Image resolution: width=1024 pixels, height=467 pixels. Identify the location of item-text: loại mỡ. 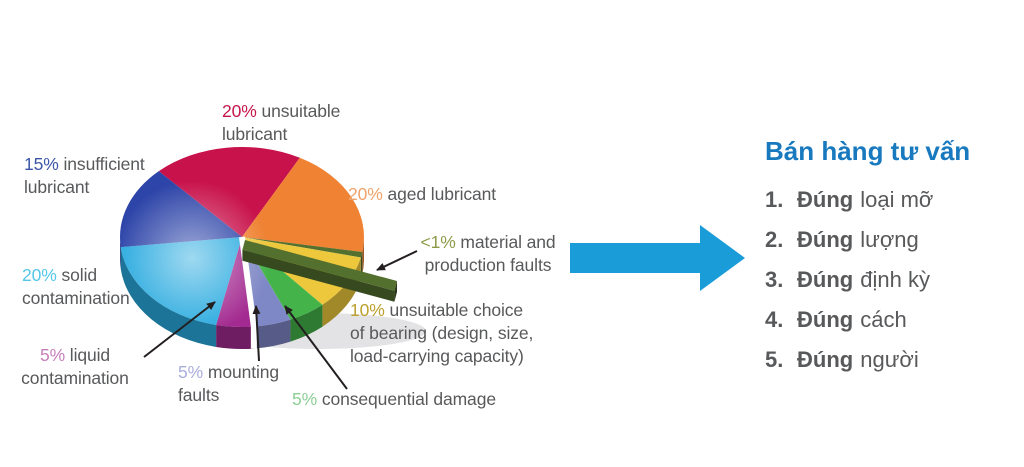
(897, 199).